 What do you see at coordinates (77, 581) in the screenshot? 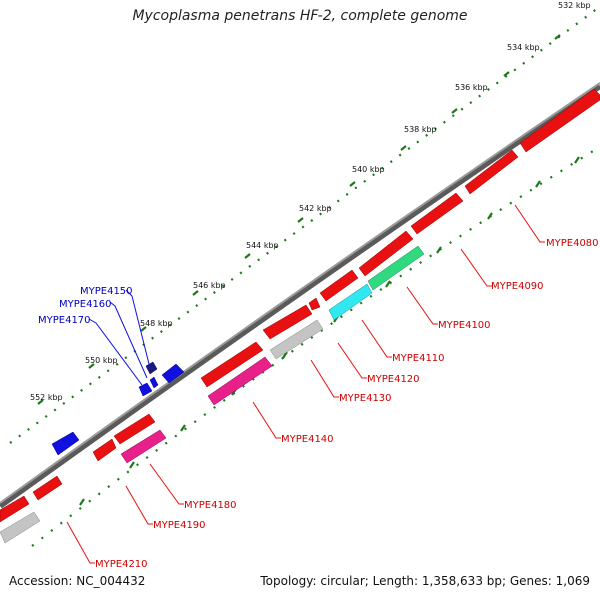
I see `accession-text: Accession: NC_004432` at bounding box center [77, 581].